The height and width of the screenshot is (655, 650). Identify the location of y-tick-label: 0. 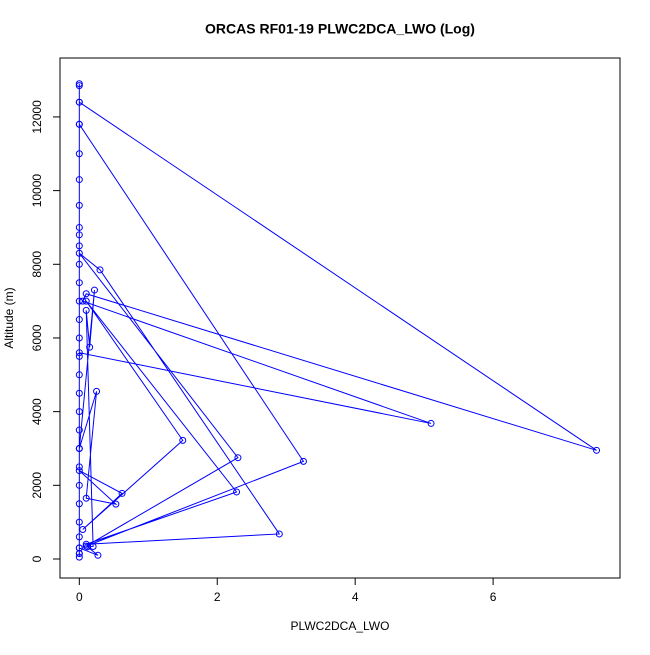
(37, 558).